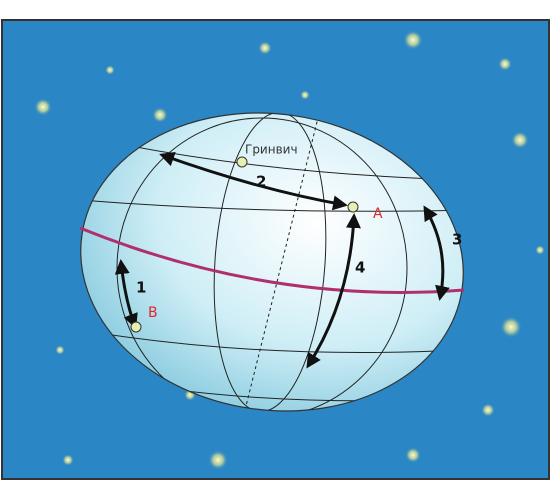 This screenshot has width=551, height=481. What do you see at coordinates (272, 260) in the screenshot?
I see `equator` at bounding box center [272, 260].